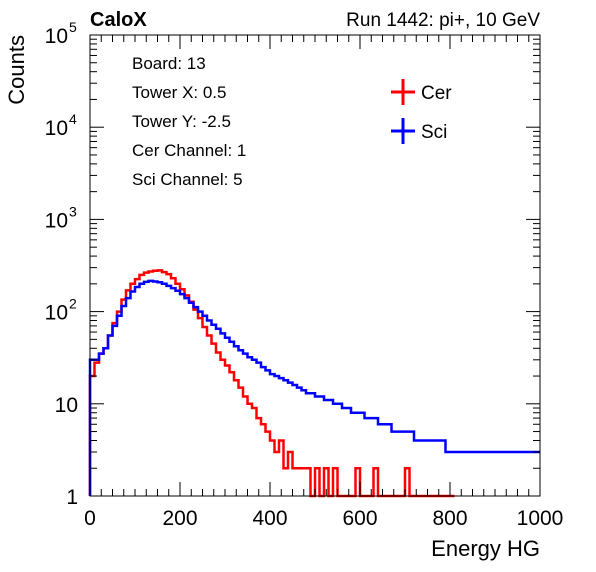  What do you see at coordinates (169, 63) in the screenshot?
I see `info-board: Board: 13` at bounding box center [169, 63].